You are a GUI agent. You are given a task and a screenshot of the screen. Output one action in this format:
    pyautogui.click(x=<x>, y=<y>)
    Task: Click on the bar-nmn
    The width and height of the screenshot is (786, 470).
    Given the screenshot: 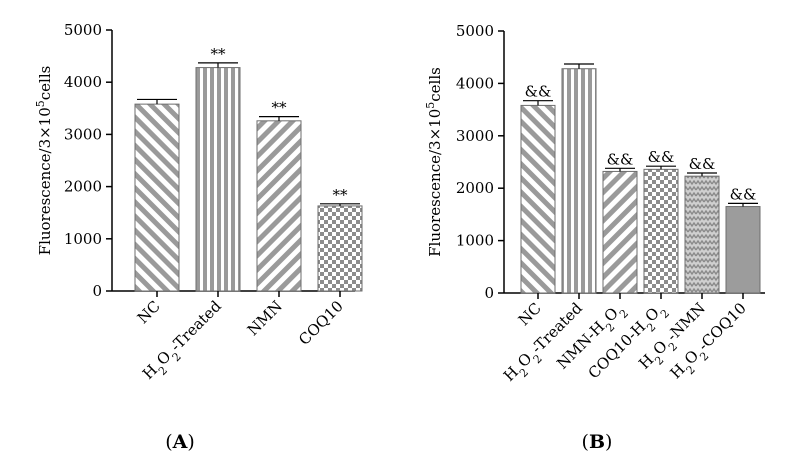 What is the action you would take?
    pyautogui.click(x=279, y=206)
    